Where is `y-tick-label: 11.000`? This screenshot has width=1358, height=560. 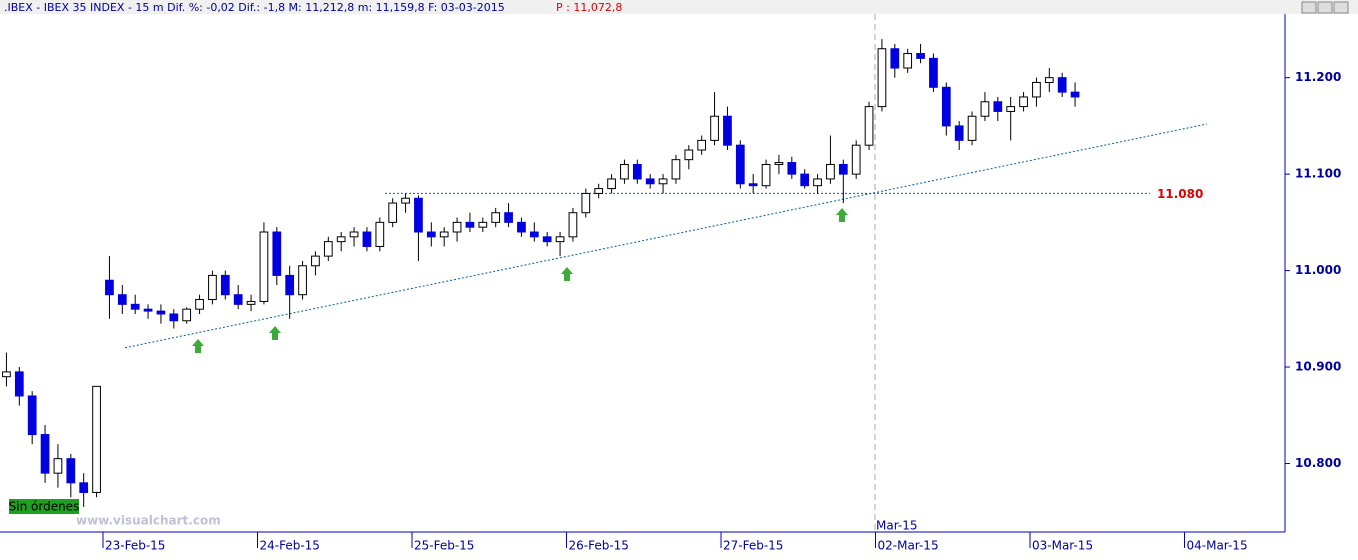 y-tick-label: 11.000 is located at coordinates (1318, 270).